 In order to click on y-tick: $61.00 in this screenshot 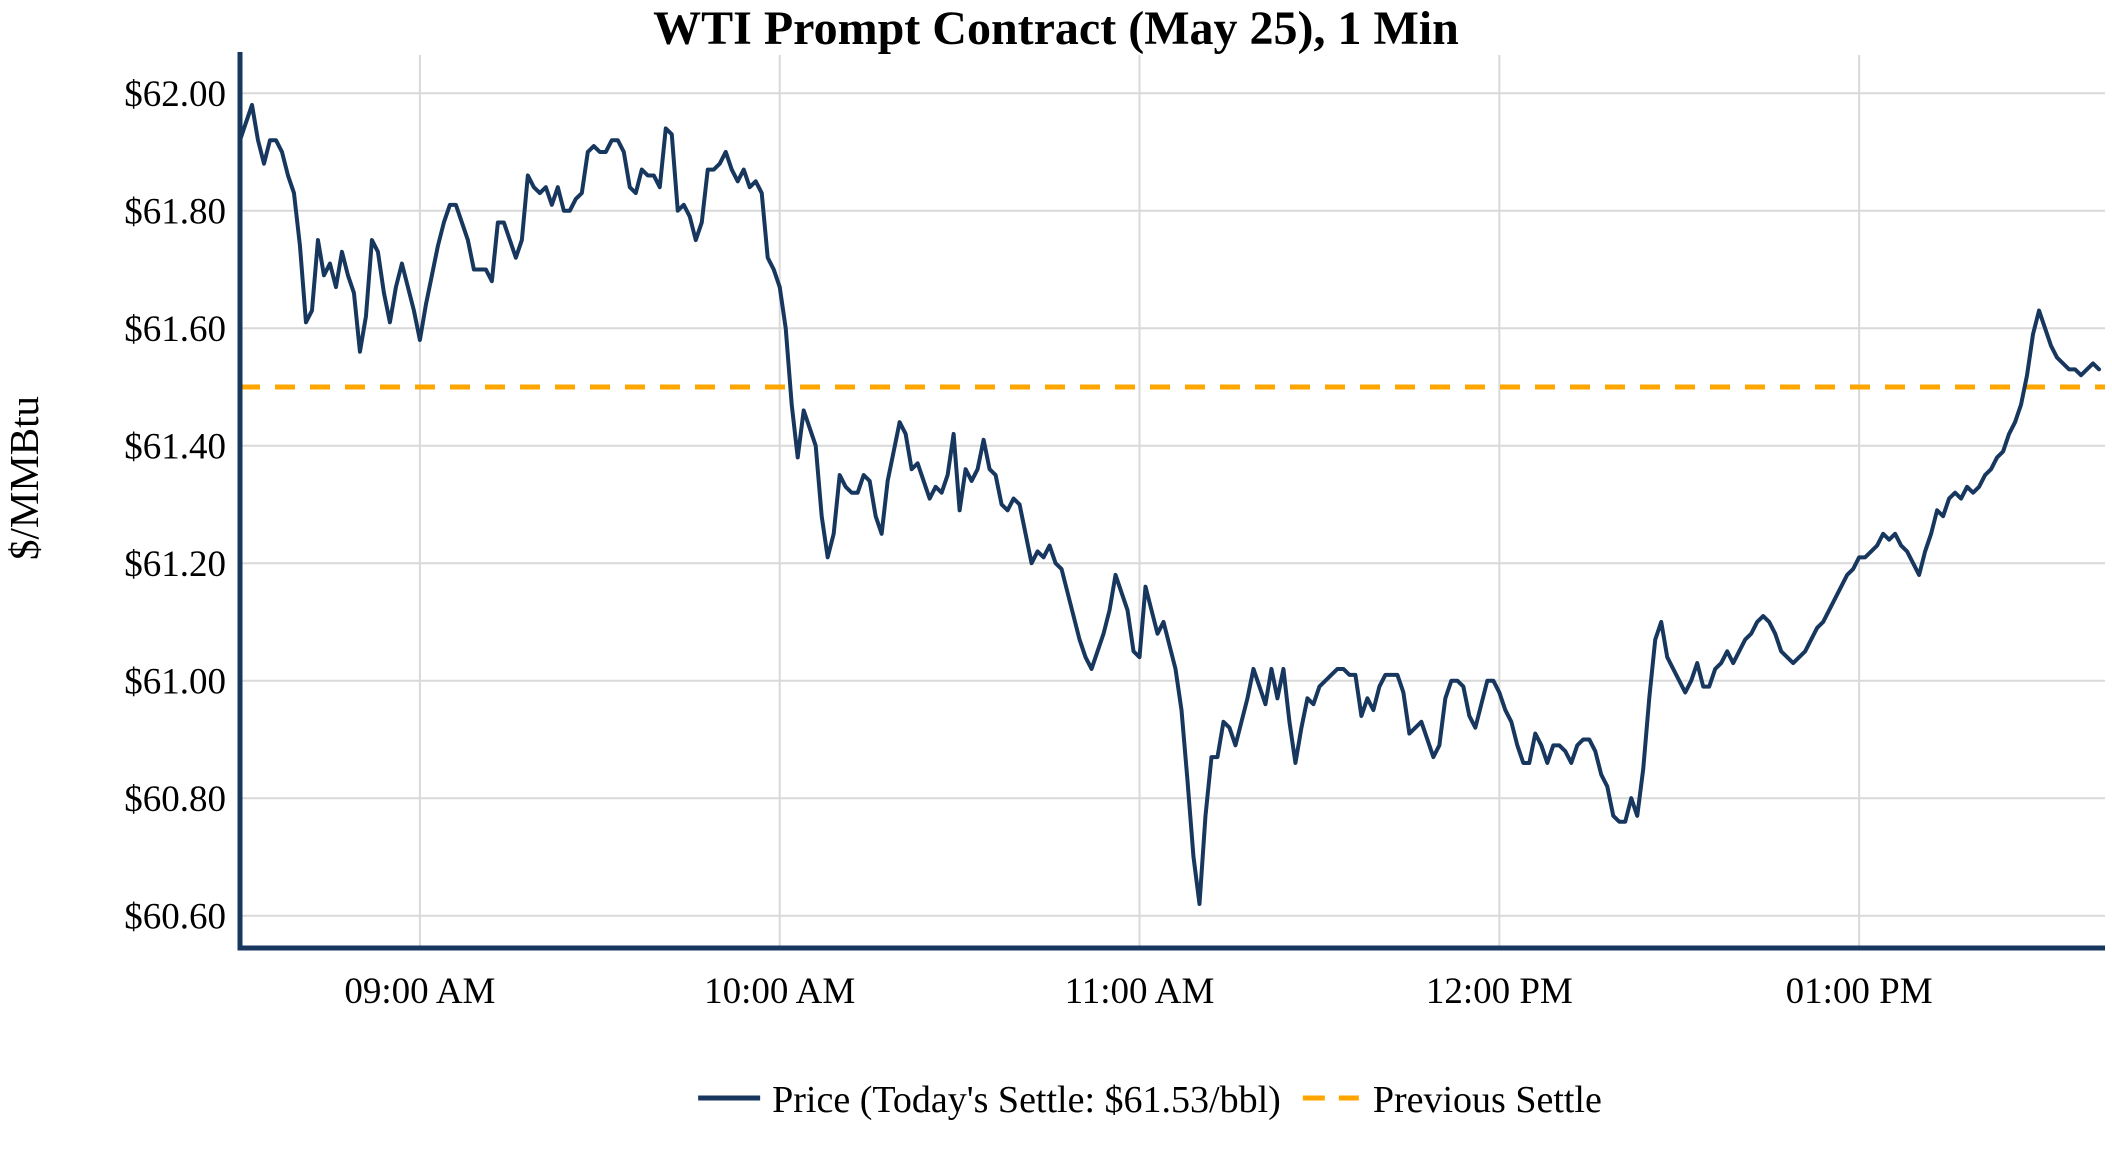, I will do `click(175, 681)`.